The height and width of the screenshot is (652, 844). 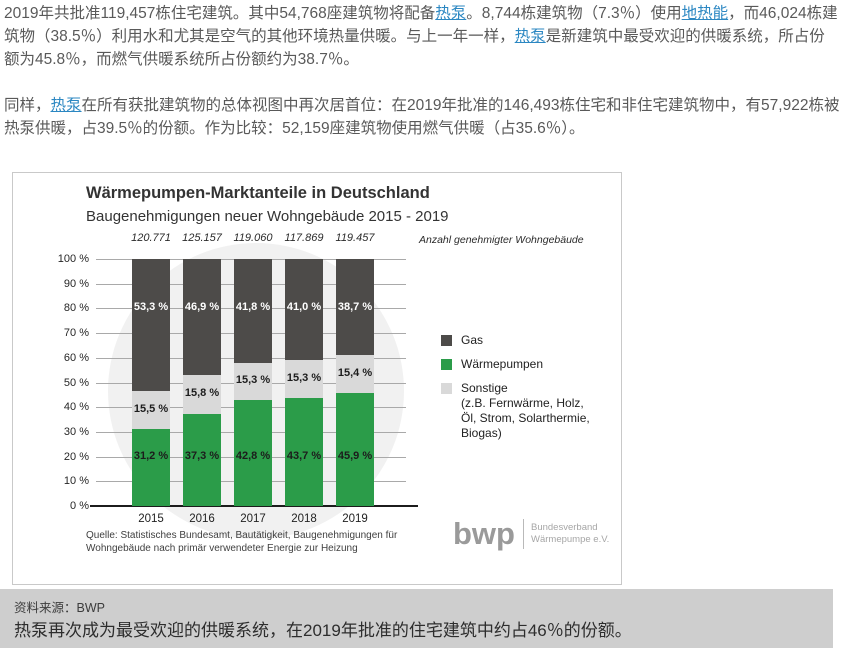 What do you see at coordinates (501, 240) in the screenshot?
I see `totals-axis-note: Anzahl genehmigter Wohngebäude` at bounding box center [501, 240].